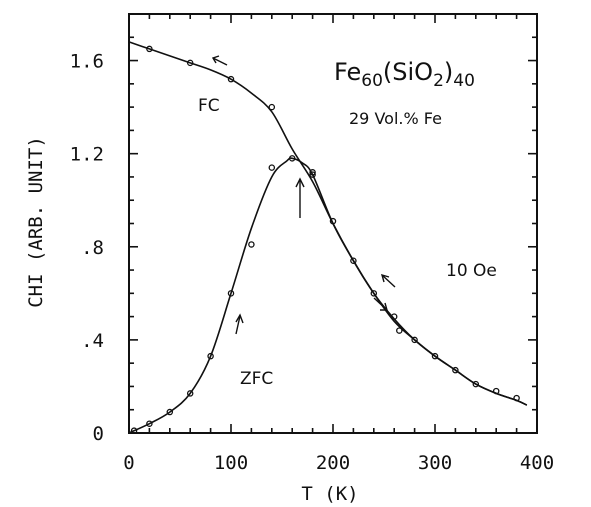 The height and width of the screenshot is (507, 591). Describe the element at coordinates (219, 60) in the screenshot. I see `fc-cooling-arrow` at that location.